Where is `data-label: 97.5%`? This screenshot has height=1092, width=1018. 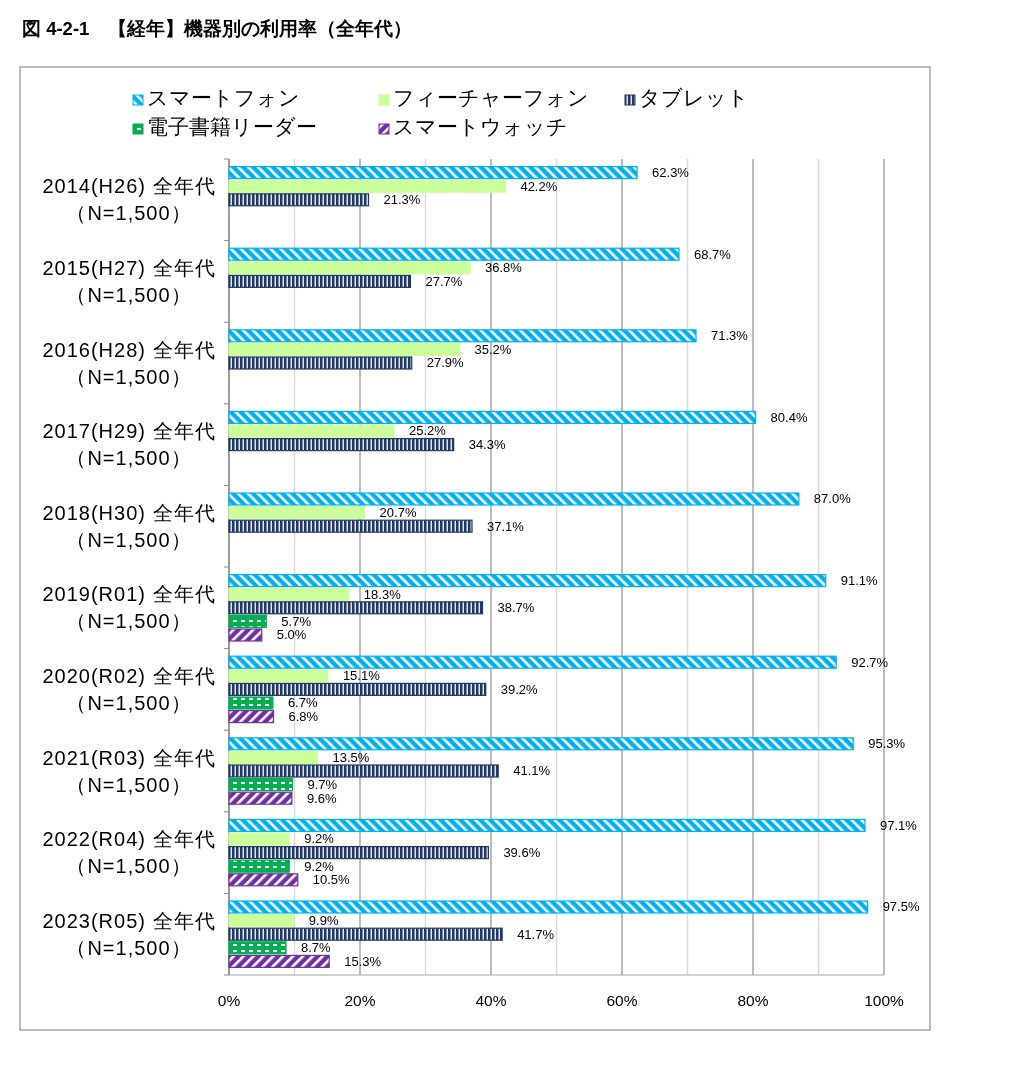
data-label: 97.5% is located at coordinates (901, 907).